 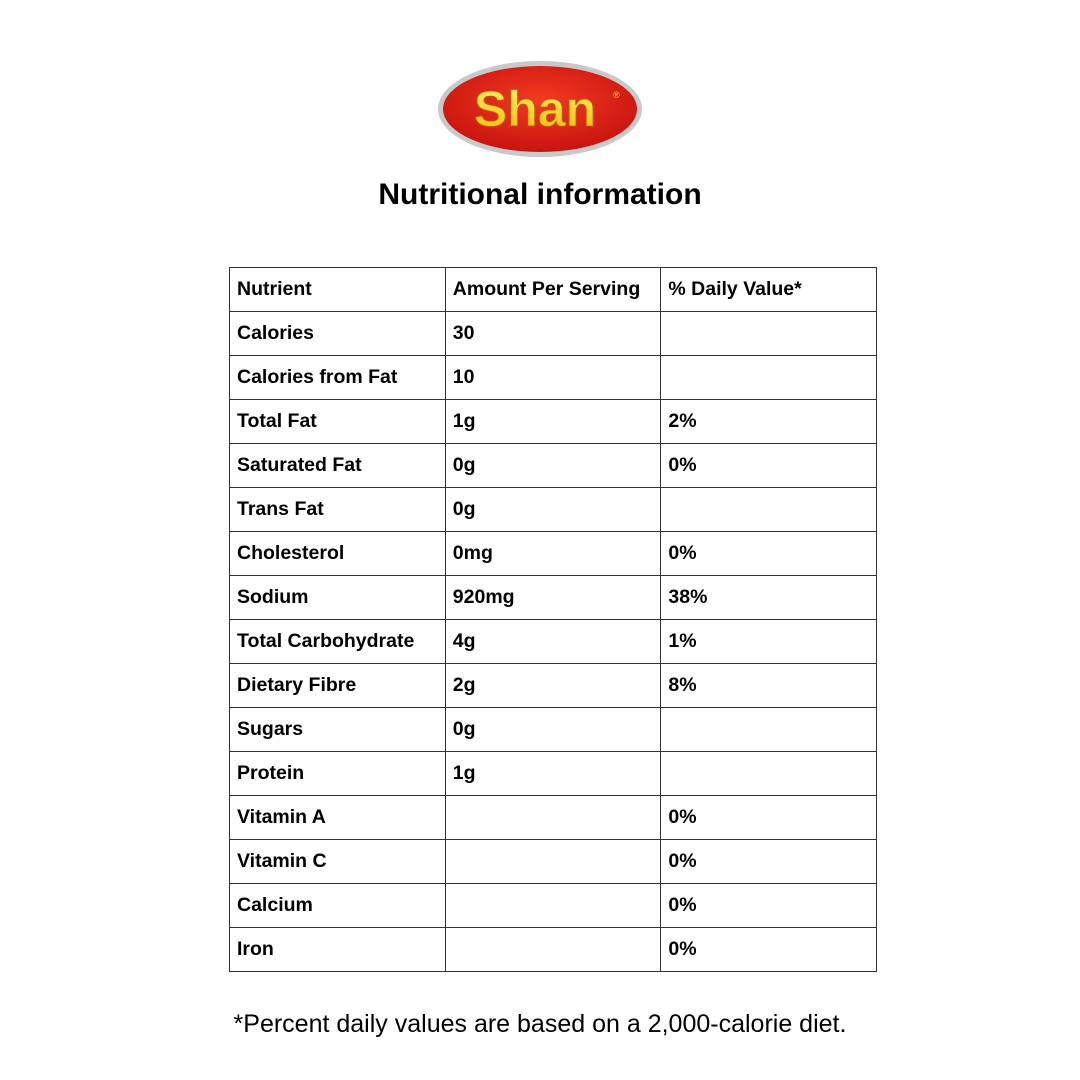 What do you see at coordinates (337, 641) in the screenshot?
I see `nutrient-cell: Total Carbohydrate` at bounding box center [337, 641].